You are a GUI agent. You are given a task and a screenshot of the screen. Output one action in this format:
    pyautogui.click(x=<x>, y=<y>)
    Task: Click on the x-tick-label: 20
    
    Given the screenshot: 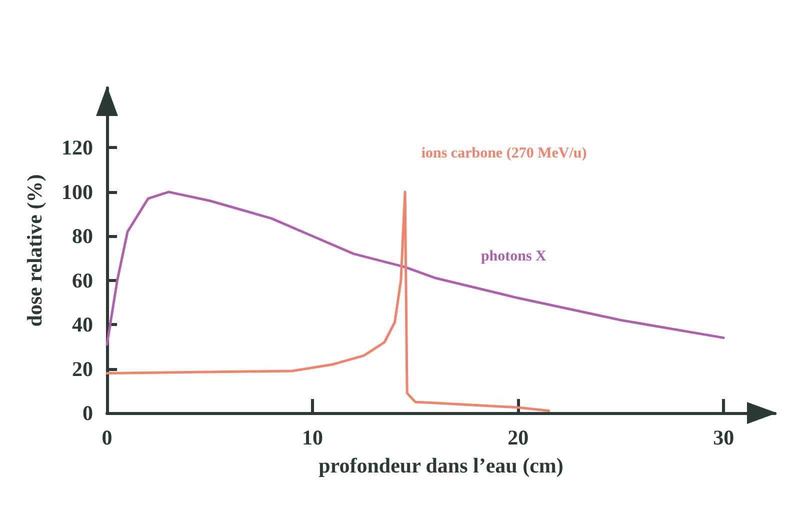 What is the action you would take?
    pyautogui.click(x=518, y=438)
    